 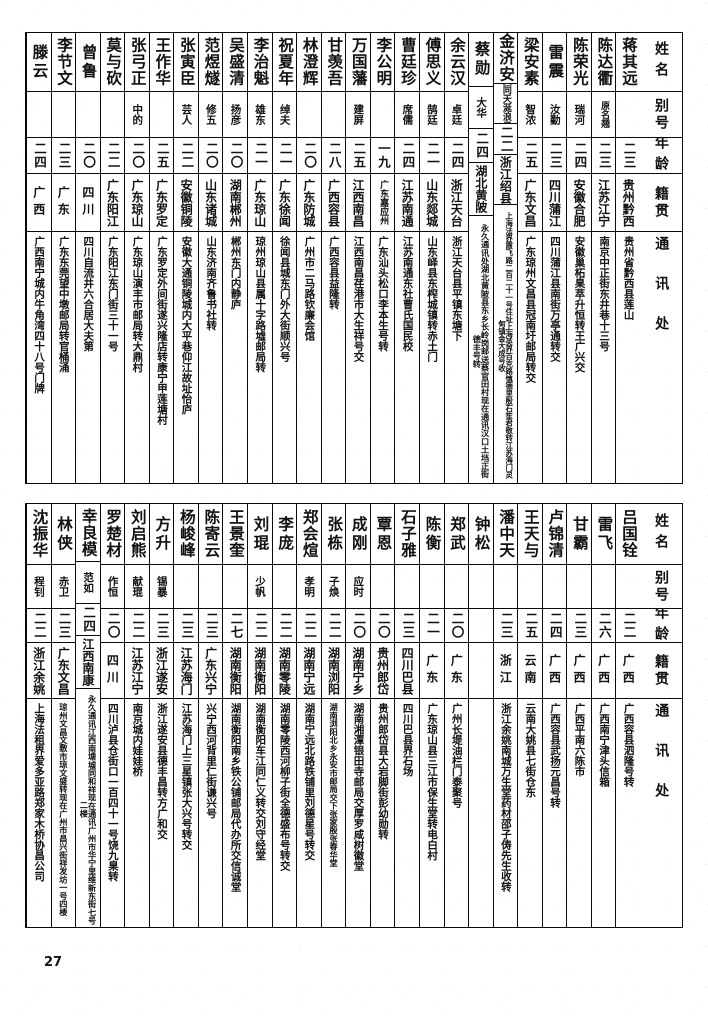 What do you see at coordinates (383, 771) in the screenshot?
I see `cell-address-text: 贵州郎岱县大岩脚街彭幼勋转` at bounding box center [383, 771].